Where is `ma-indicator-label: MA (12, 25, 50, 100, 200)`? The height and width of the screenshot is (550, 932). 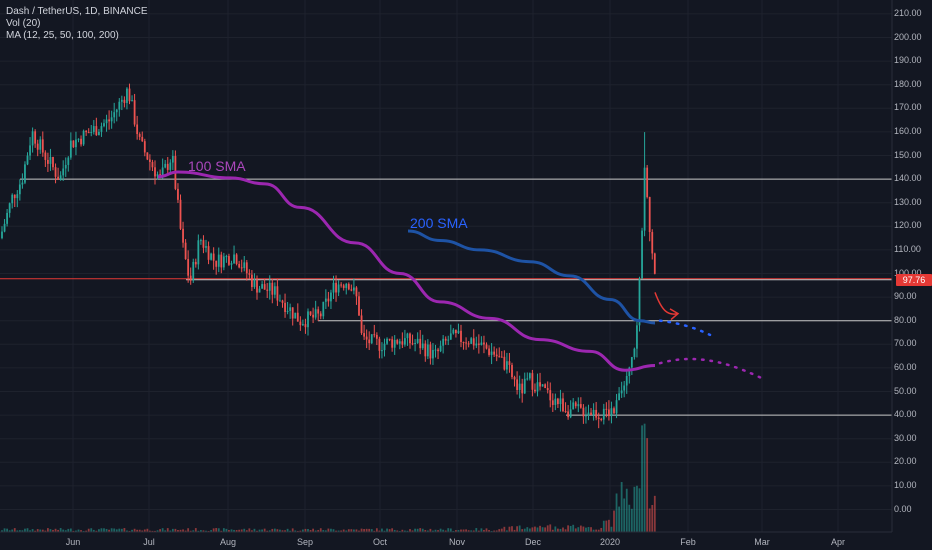
ma-indicator-label: MA (12, 25, 50, 100, 200) is located at coordinates (62, 35).